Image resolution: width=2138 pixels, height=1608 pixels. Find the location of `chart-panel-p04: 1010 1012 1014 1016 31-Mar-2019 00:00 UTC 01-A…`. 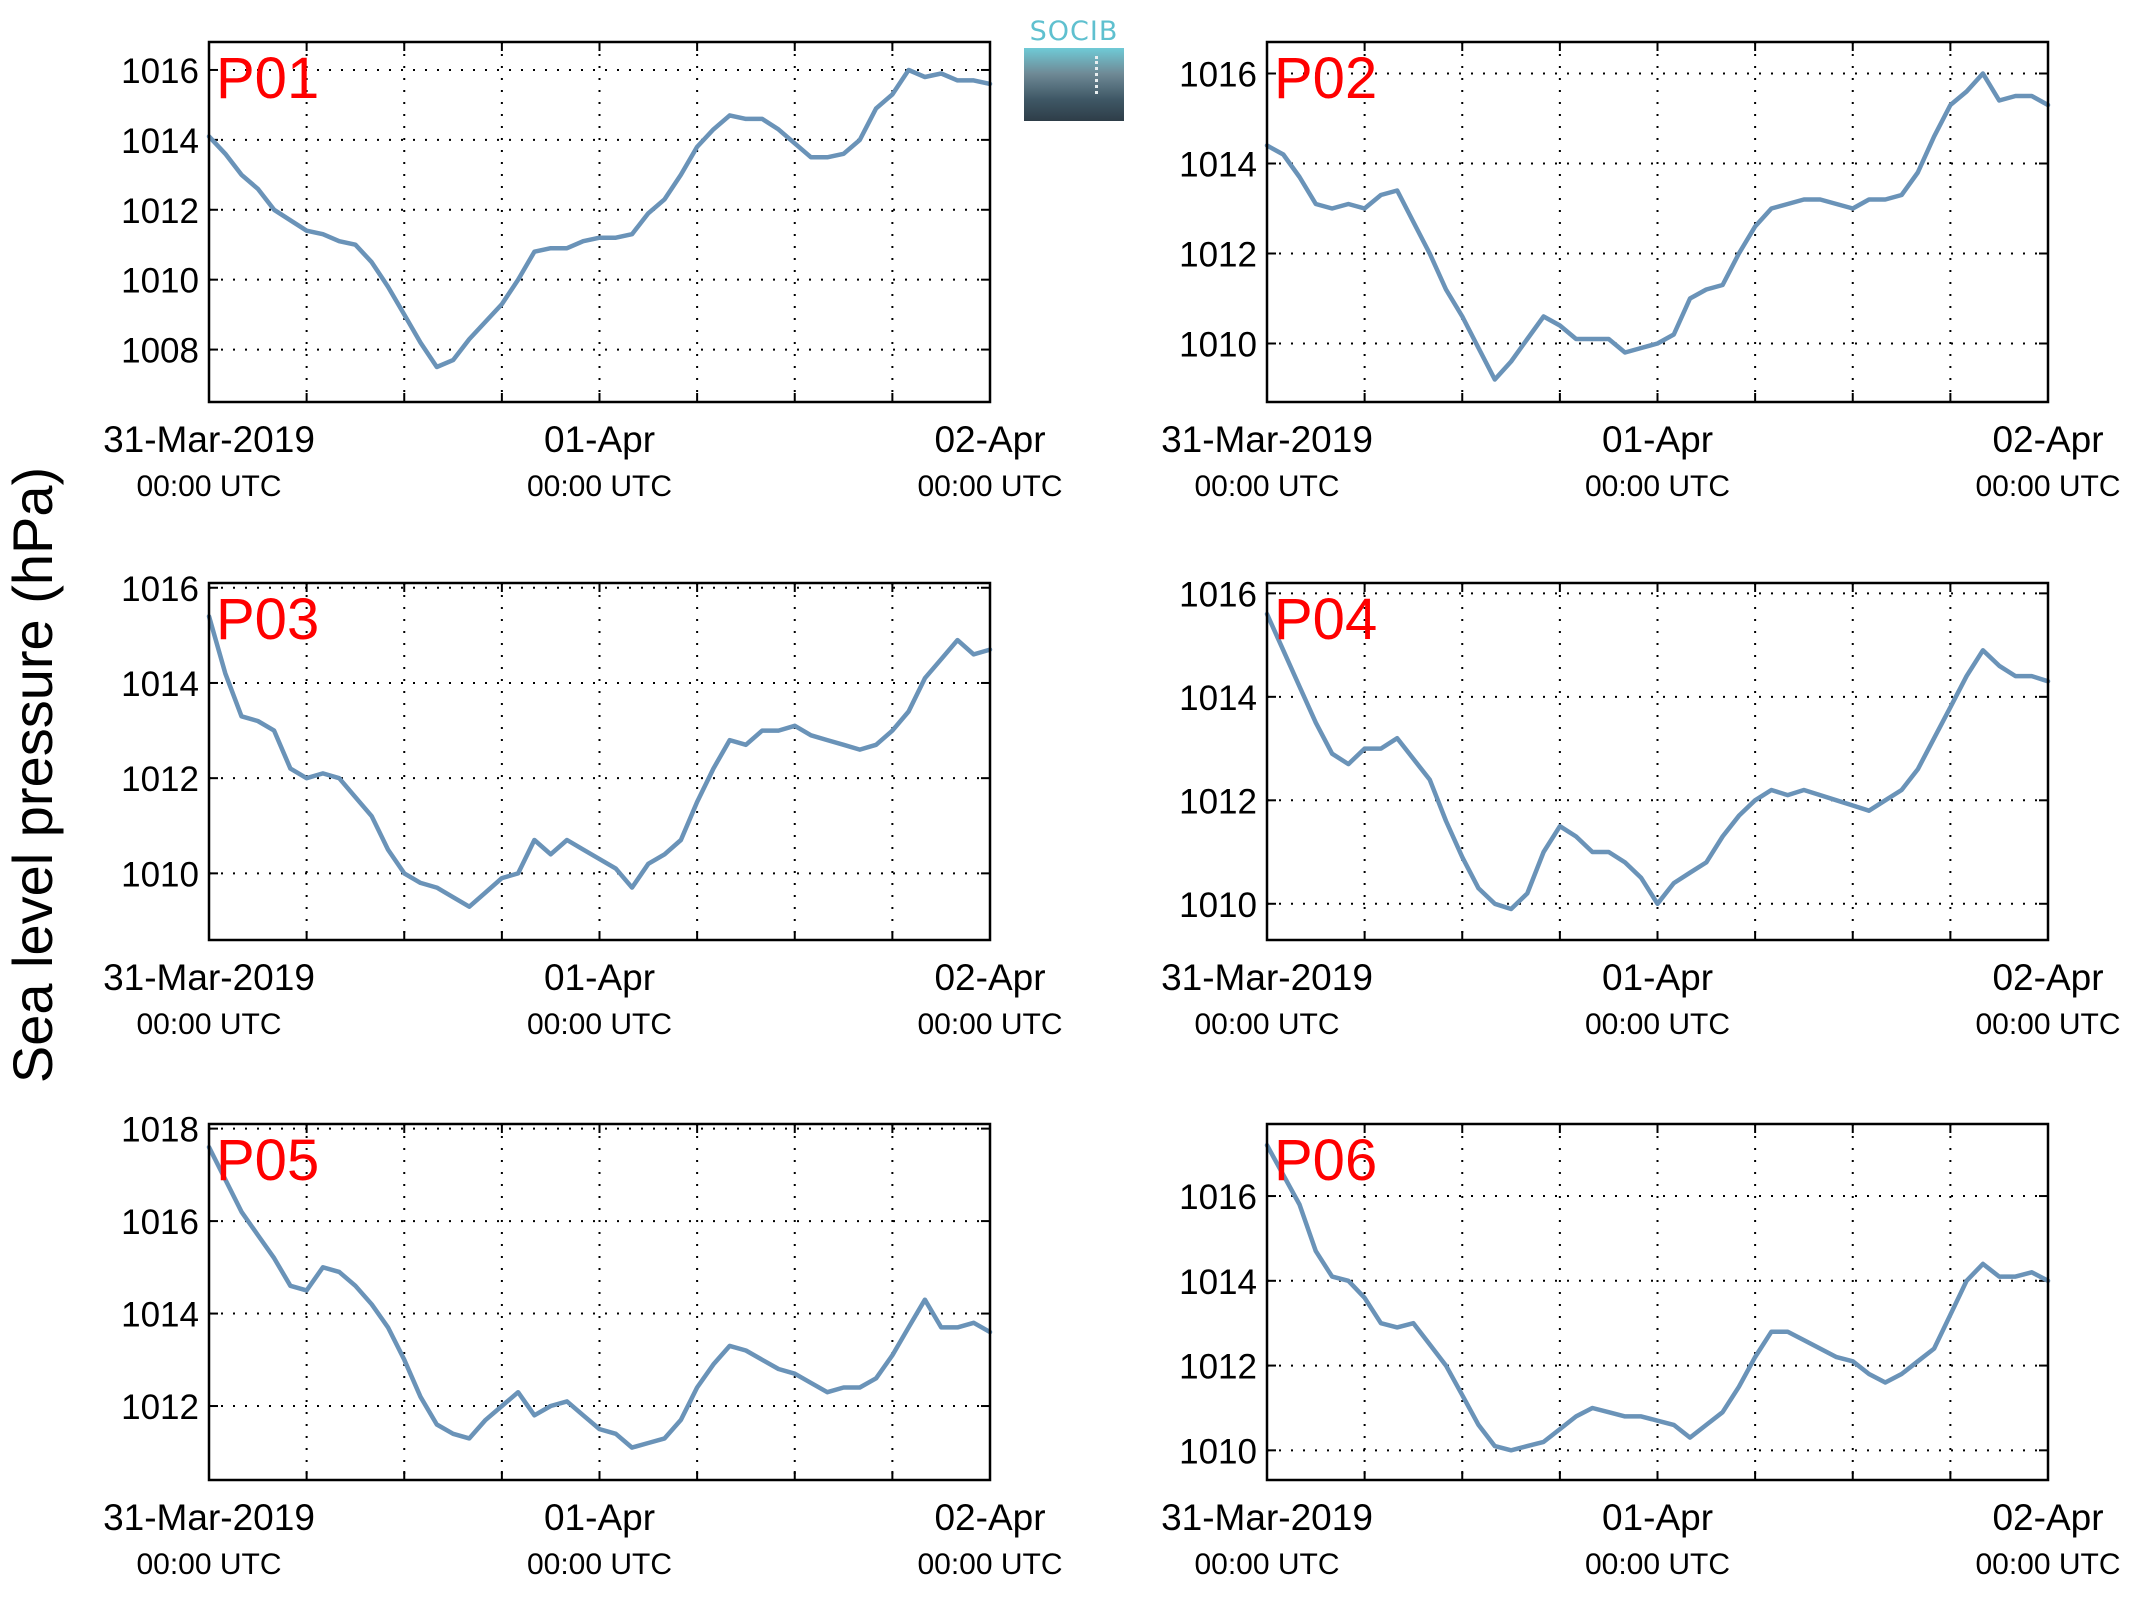

chart-panel-p04: 1010 1012 1014 1016 31-Mar-2019 00:00 UTC 01-A… is located at coordinates (1640, 808).